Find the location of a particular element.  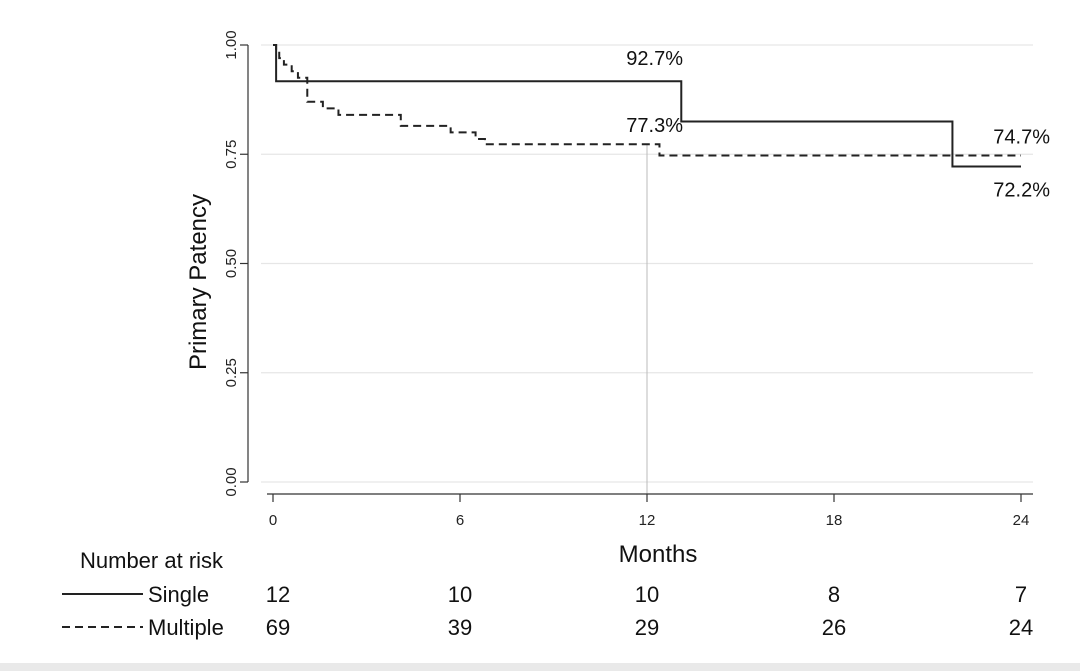

series-line-multiple is located at coordinates (647, 100).